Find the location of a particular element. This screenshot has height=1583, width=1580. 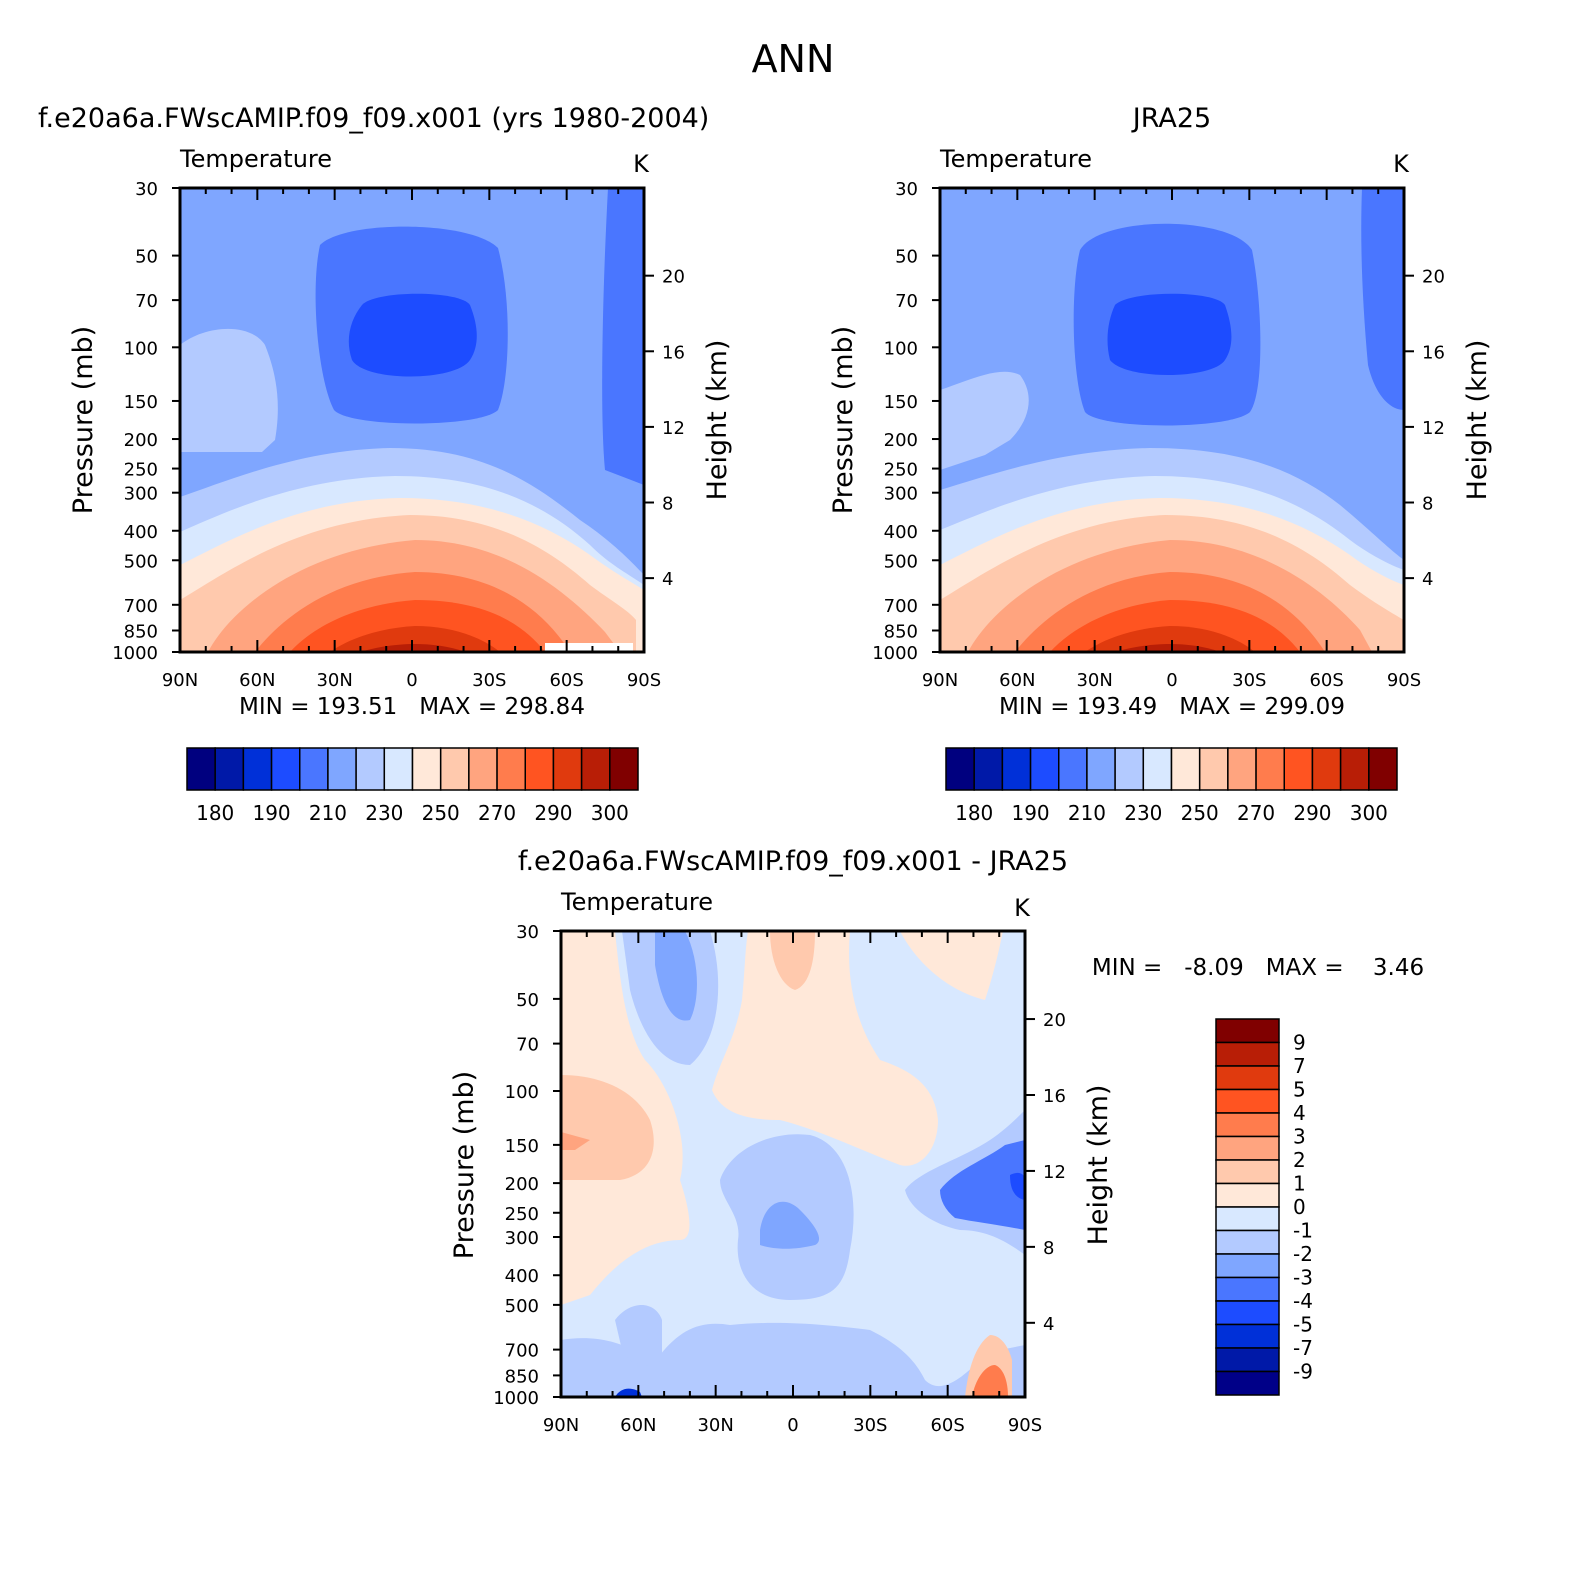

diff-band-pos1-upper is located at coordinates (792, 960).